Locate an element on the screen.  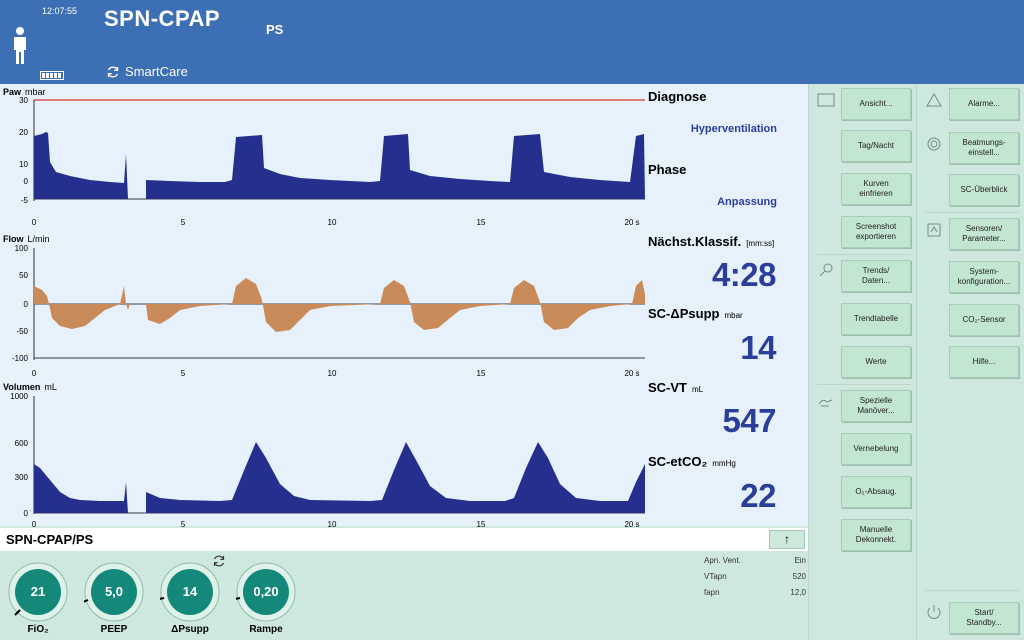
clock: 12:07:55 is located at coordinates (60, 11).